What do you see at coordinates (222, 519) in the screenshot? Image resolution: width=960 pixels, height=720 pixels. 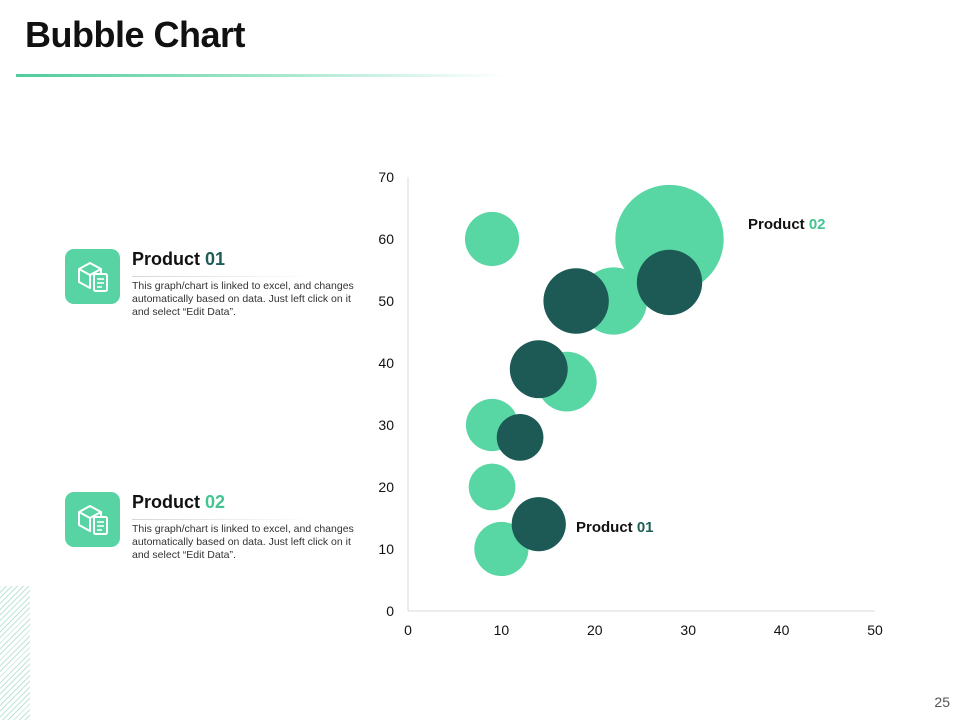 I see `product-02-divider` at bounding box center [222, 519].